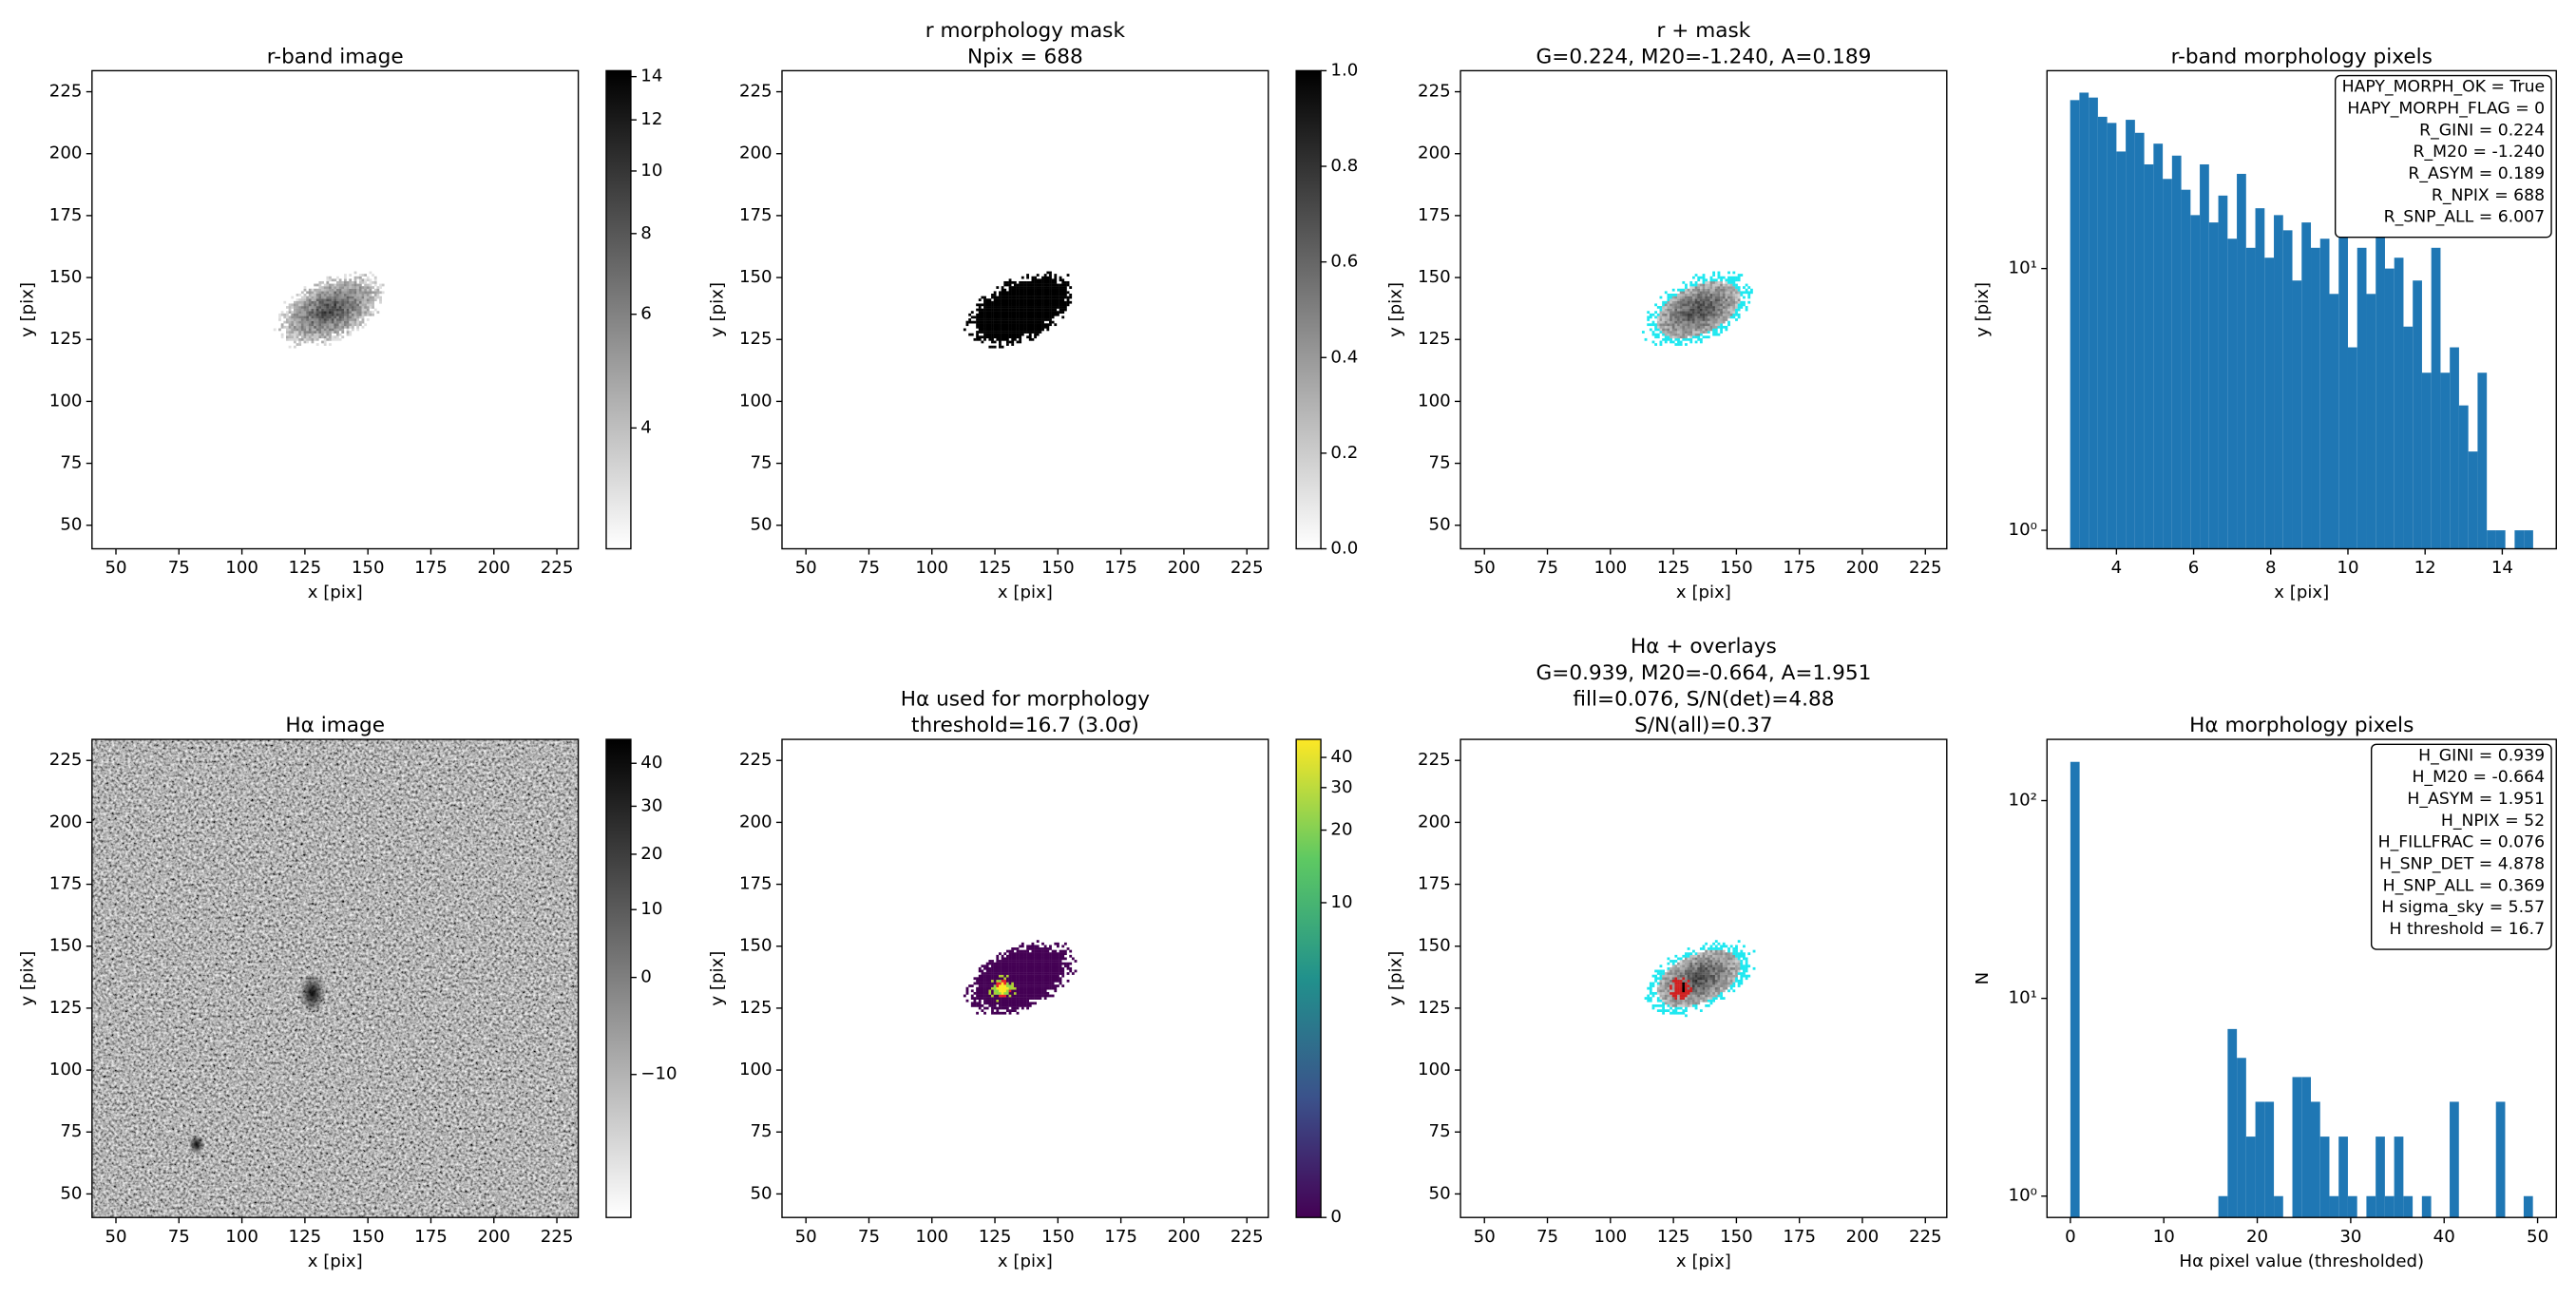  What do you see at coordinates (651, 119) in the screenshot?
I see `colorbar-tick-label: 12` at bounding box center [651, 119].